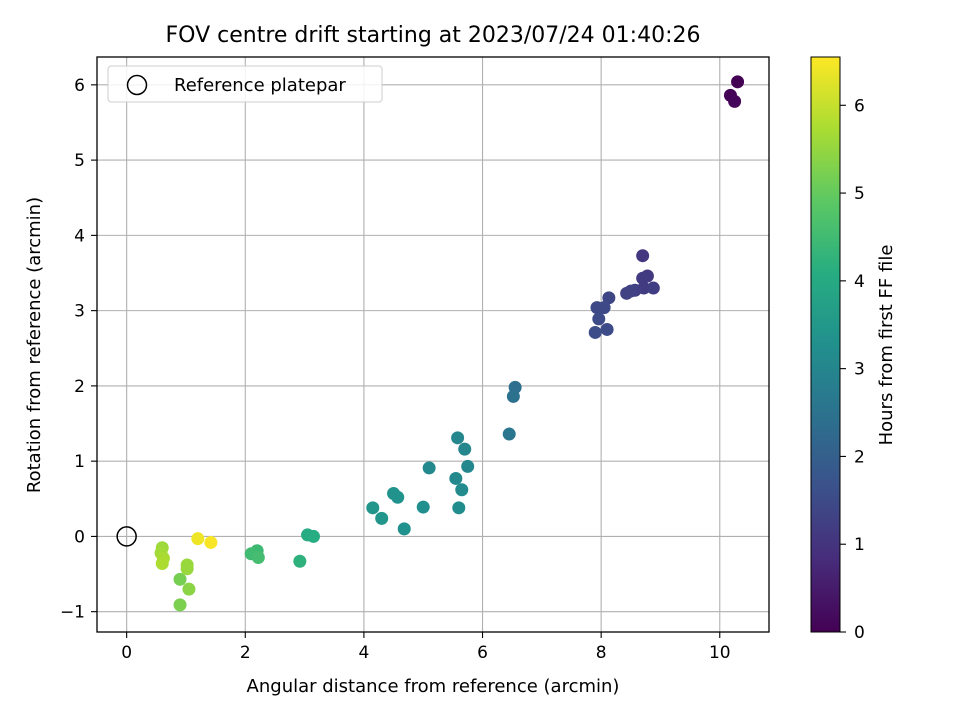  What do you see at coordinates (859, 282) in the screenshot?
I see `colorbar-tick-label: 4` at bounding box center [859, 282].